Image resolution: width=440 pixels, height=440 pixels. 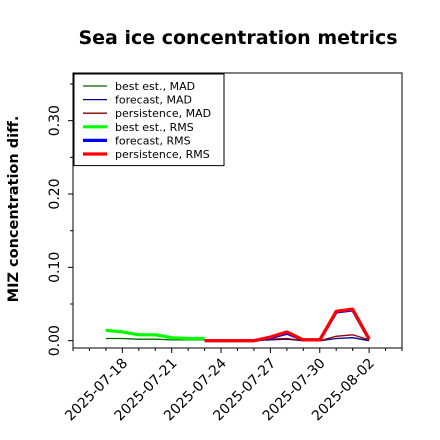 What do you see at coordinates (55, 120) in the screenshot?
I see `y-tick-label: 0.30` at bounding box center [55, 120].